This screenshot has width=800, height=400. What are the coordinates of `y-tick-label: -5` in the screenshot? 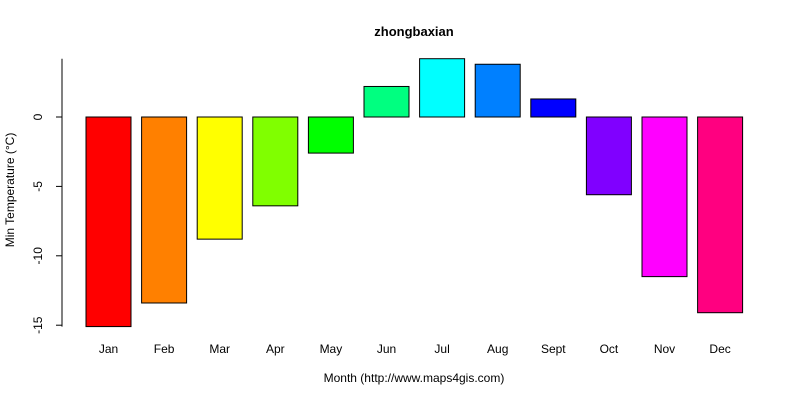 It's located at (38, 186).